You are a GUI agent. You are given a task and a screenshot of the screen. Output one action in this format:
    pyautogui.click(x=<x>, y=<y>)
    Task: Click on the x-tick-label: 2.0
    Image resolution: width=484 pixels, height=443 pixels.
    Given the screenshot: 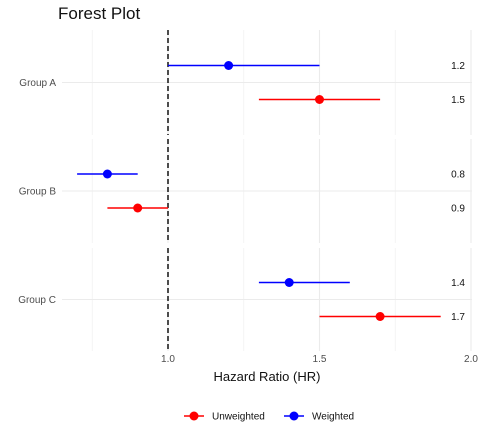 What is the action you would take?
    pyautogui.click(x=471, y=359)
    